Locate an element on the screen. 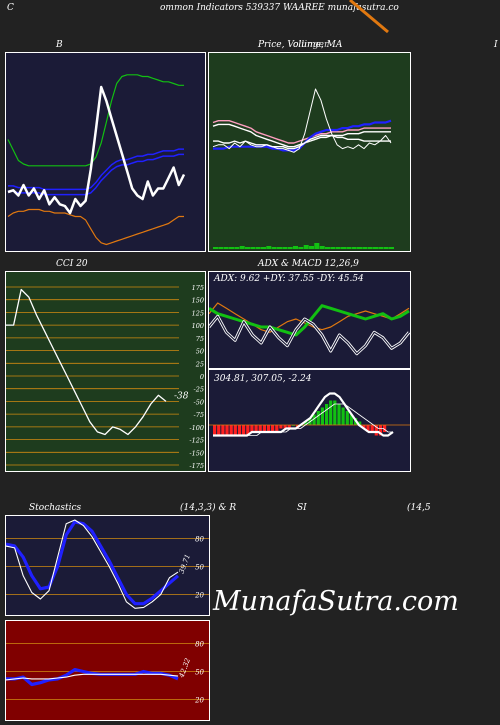 This screenshot has height=725, width=500. macd-chart is located at coordinates (309, 414).